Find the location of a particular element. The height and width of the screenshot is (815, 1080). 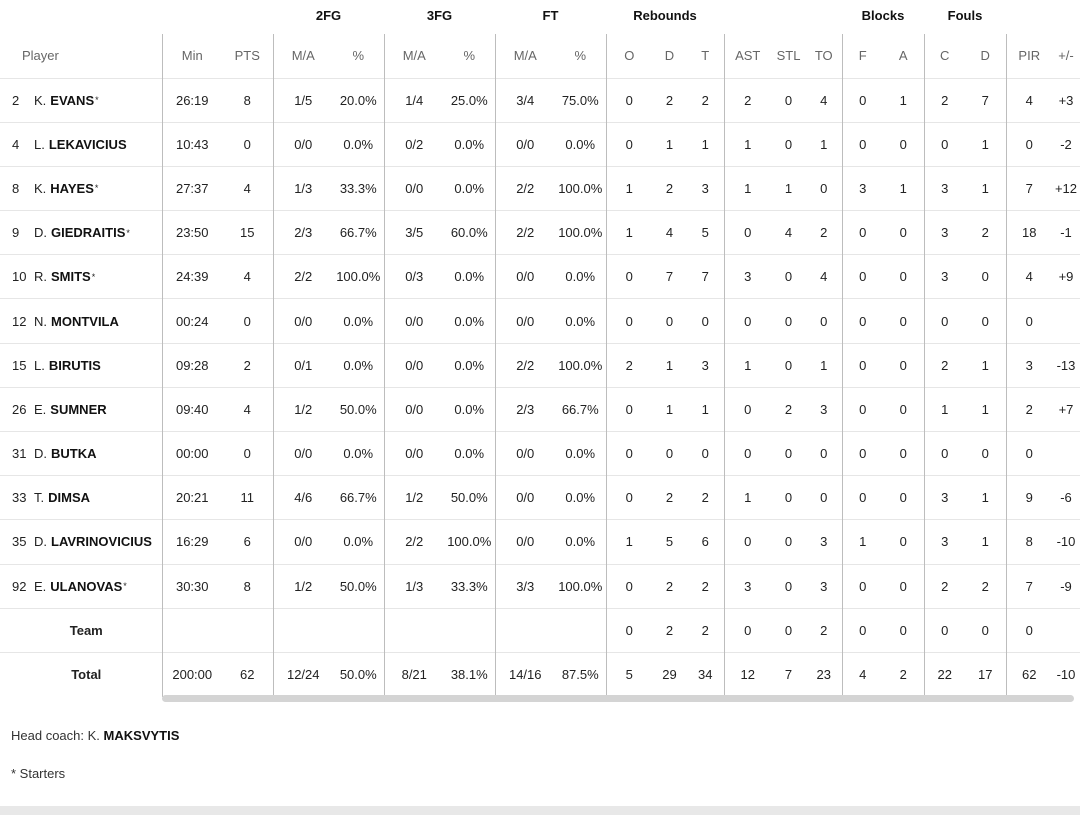

player-initial: T. is located at coordinates (39, 498).